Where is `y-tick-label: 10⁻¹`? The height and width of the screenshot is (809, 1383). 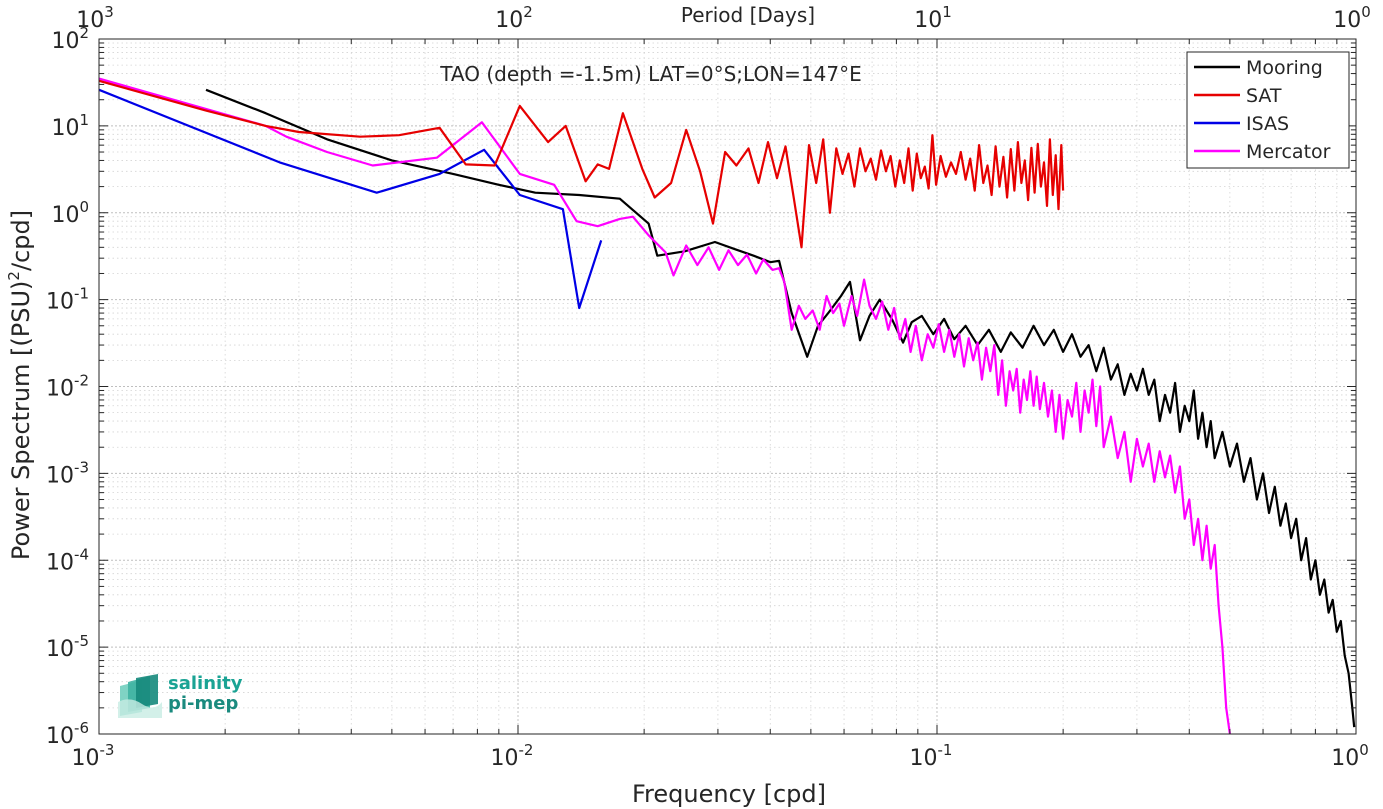
y-tick-label: 10⁻¹ is located at coordinates (67, 300).